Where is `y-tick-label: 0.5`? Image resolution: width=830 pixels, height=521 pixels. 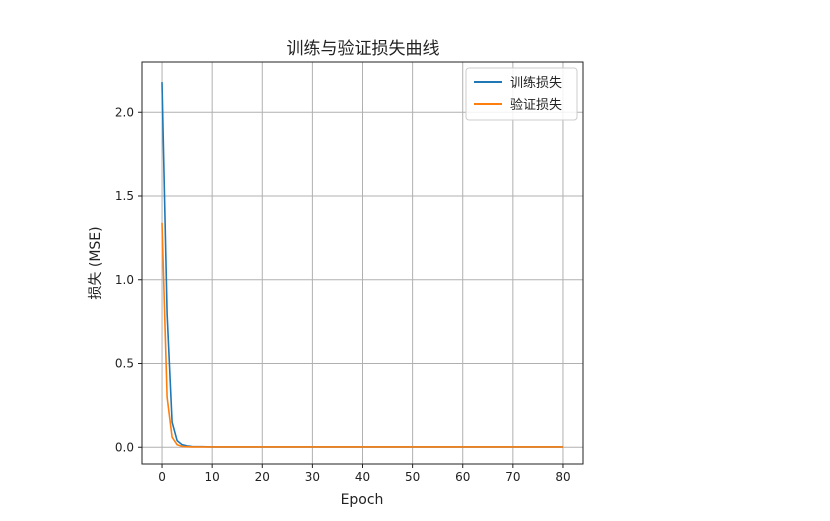 y-tick-label: 0.5 is located at coordinates (124, 364).